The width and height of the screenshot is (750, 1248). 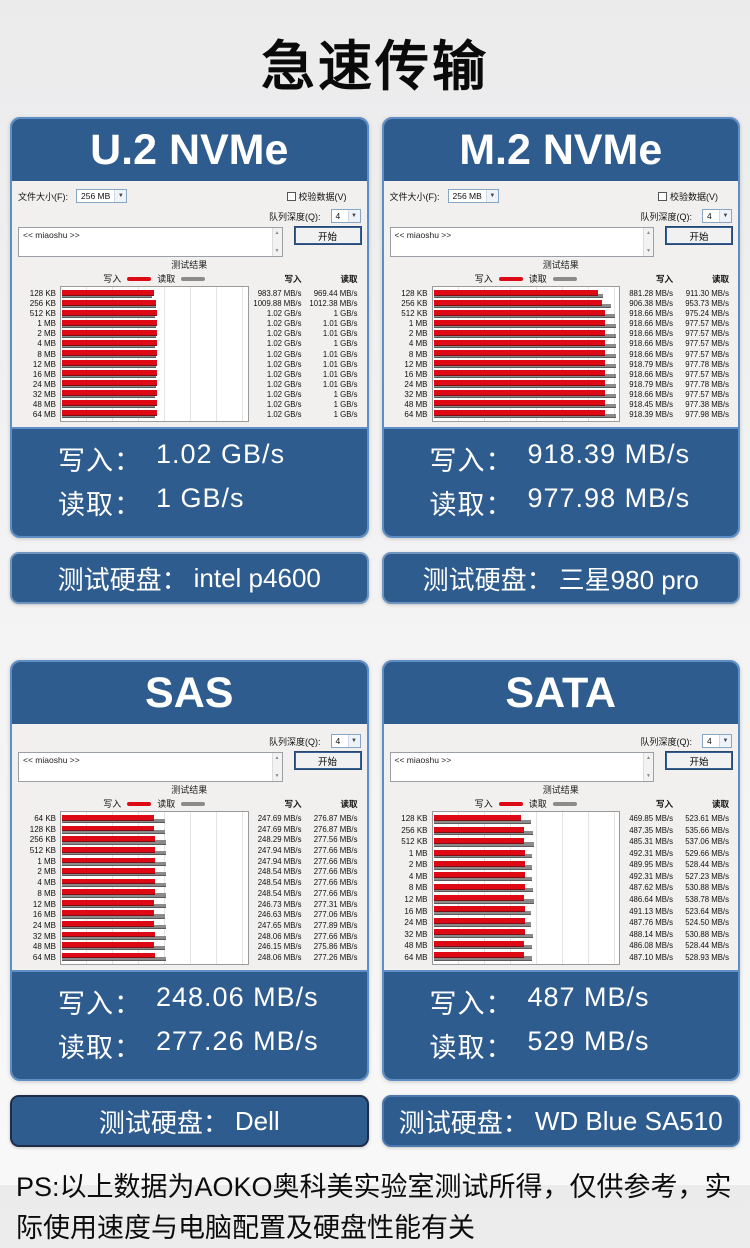 I want to click on summary-read-label: 读取：, so click(x=471, y=505).